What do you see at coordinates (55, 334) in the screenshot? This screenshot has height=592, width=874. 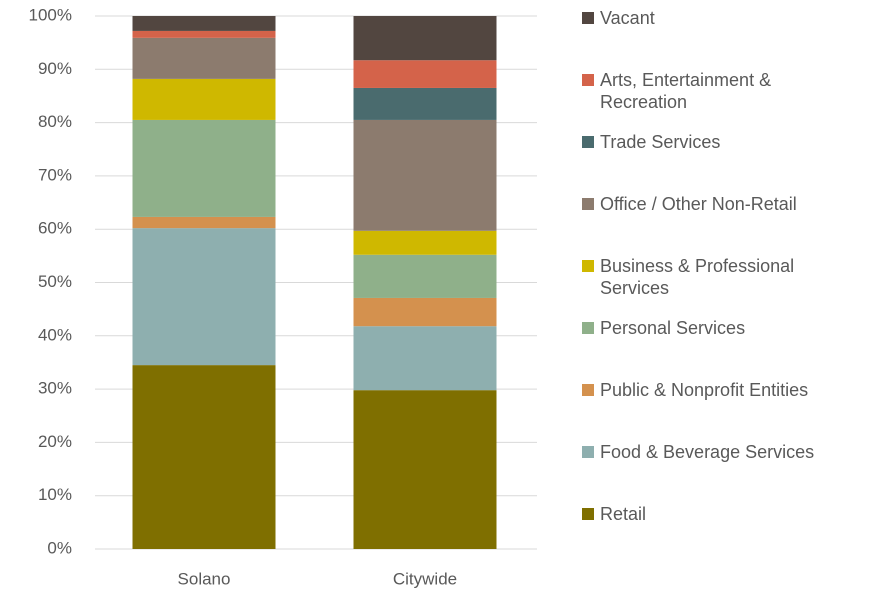 I see `y-tick-label: 40%` at bounding box center [55, 334].